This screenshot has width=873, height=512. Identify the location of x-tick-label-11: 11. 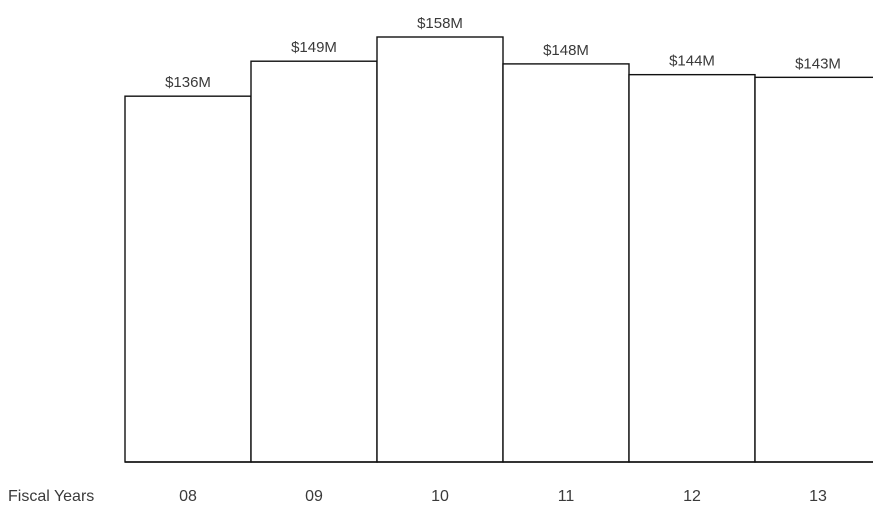
(566, 496).